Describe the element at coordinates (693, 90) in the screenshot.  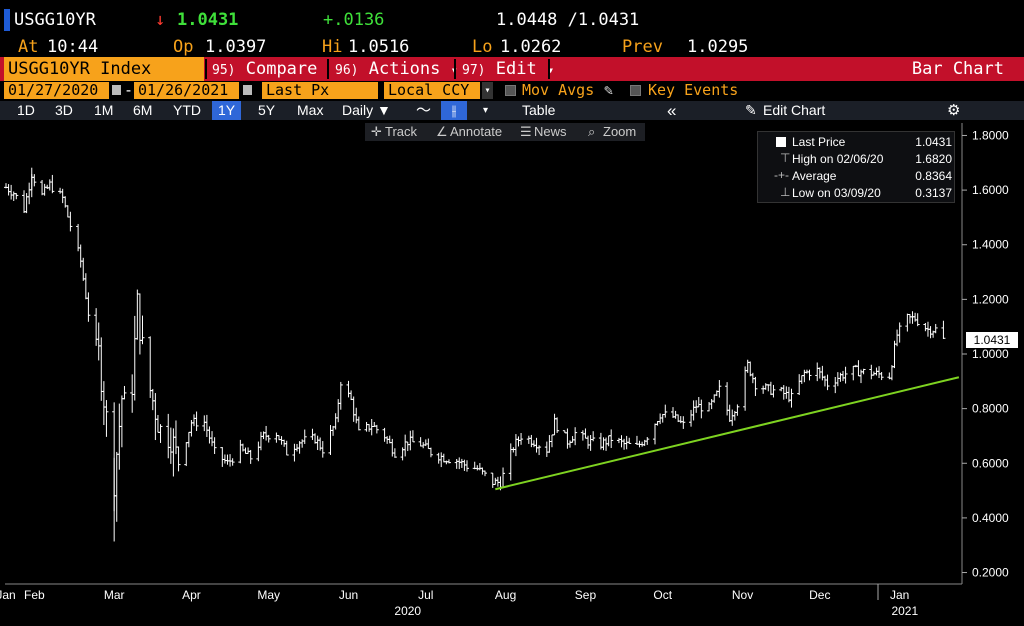
I see `key-events-label: Key Events` at that location.